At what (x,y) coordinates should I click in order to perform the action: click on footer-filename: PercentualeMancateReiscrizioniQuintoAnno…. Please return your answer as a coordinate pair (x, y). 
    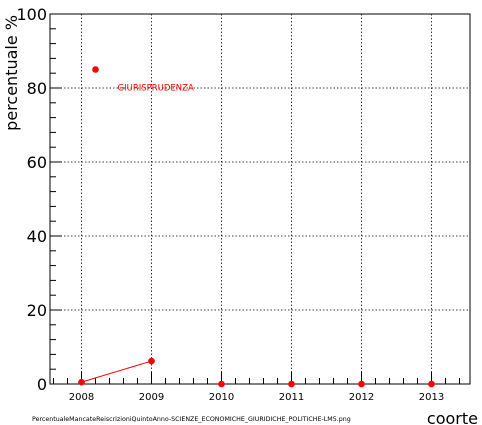
    Looking at the image, I should click on (191, 419).